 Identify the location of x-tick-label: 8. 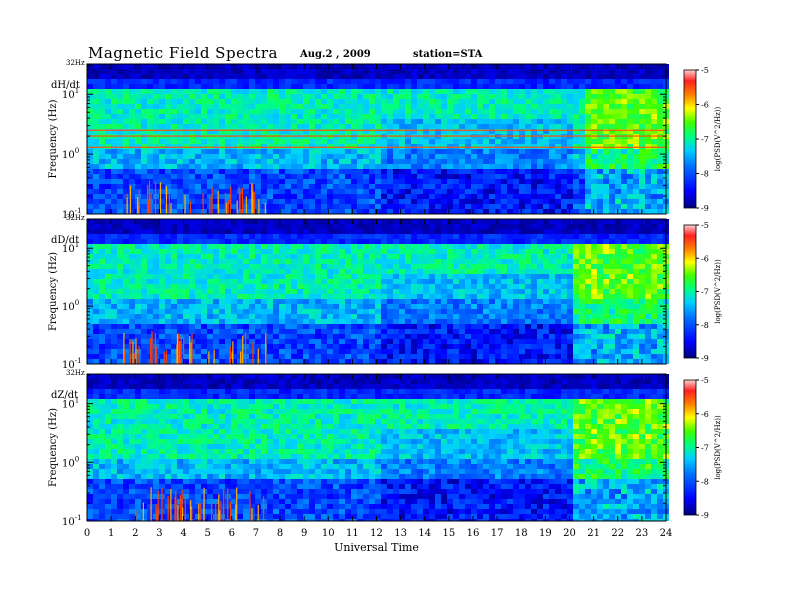
(280, 533).